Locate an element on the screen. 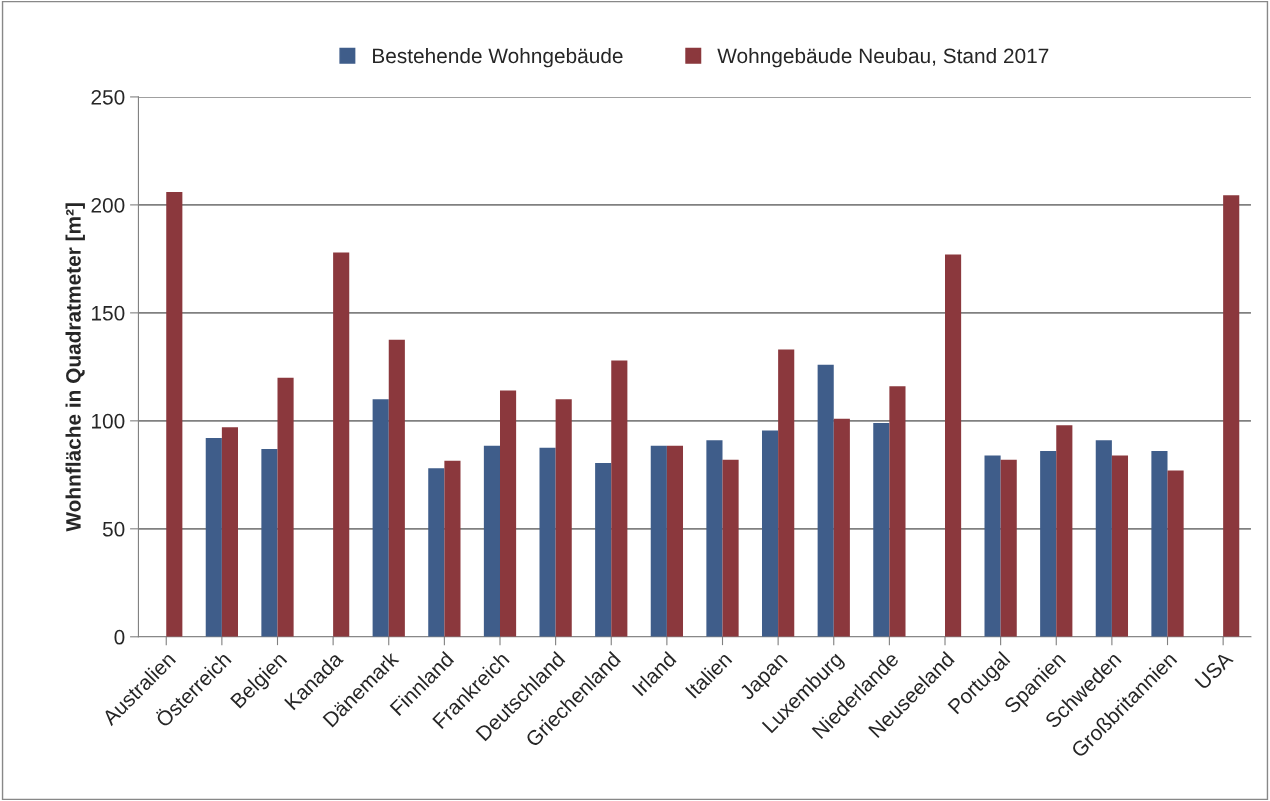  y-tick-label: 250 is located at coordinates (108, 97).